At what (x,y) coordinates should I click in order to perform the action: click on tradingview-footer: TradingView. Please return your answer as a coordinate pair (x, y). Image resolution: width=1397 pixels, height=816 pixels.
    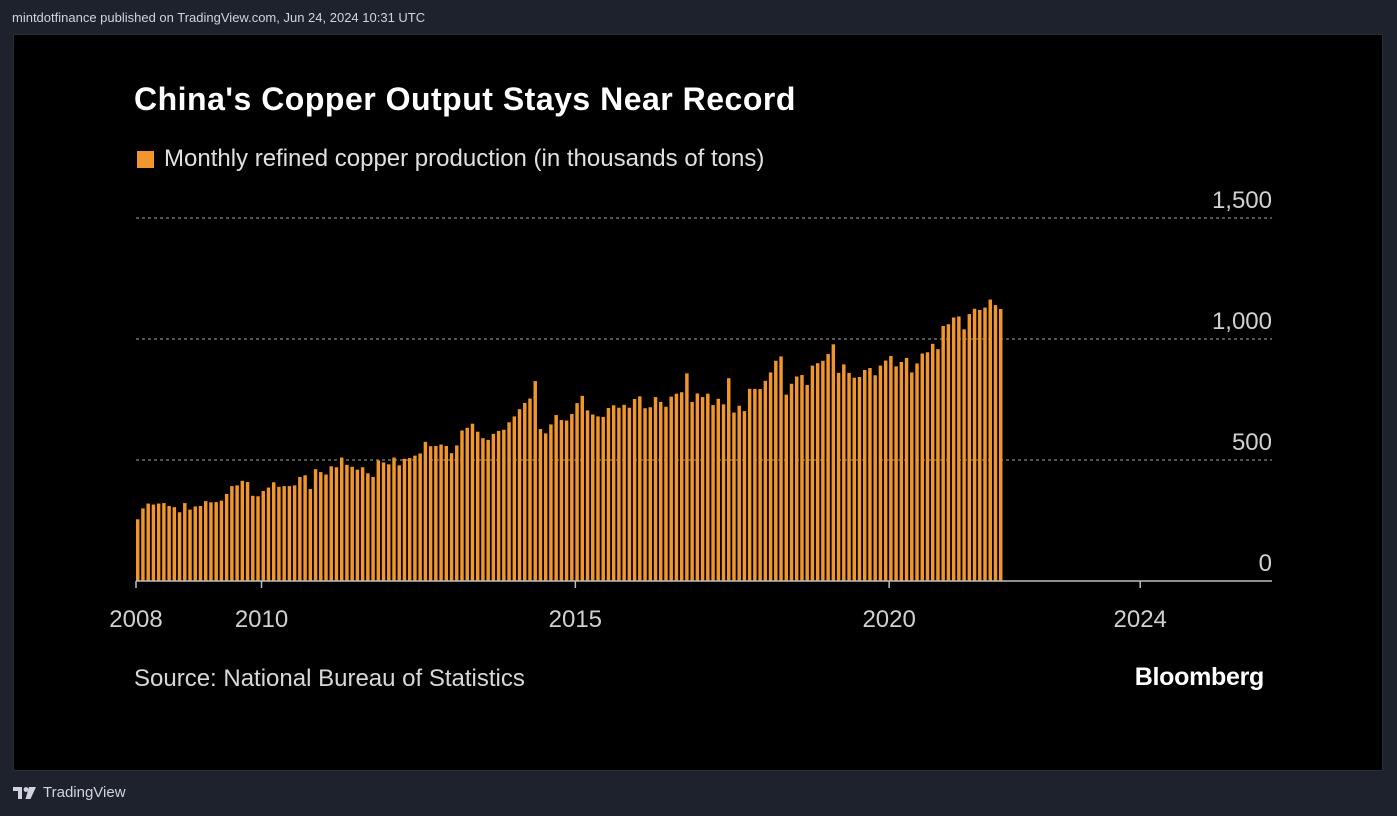
    Looking at the image, I should click on (69, 792).